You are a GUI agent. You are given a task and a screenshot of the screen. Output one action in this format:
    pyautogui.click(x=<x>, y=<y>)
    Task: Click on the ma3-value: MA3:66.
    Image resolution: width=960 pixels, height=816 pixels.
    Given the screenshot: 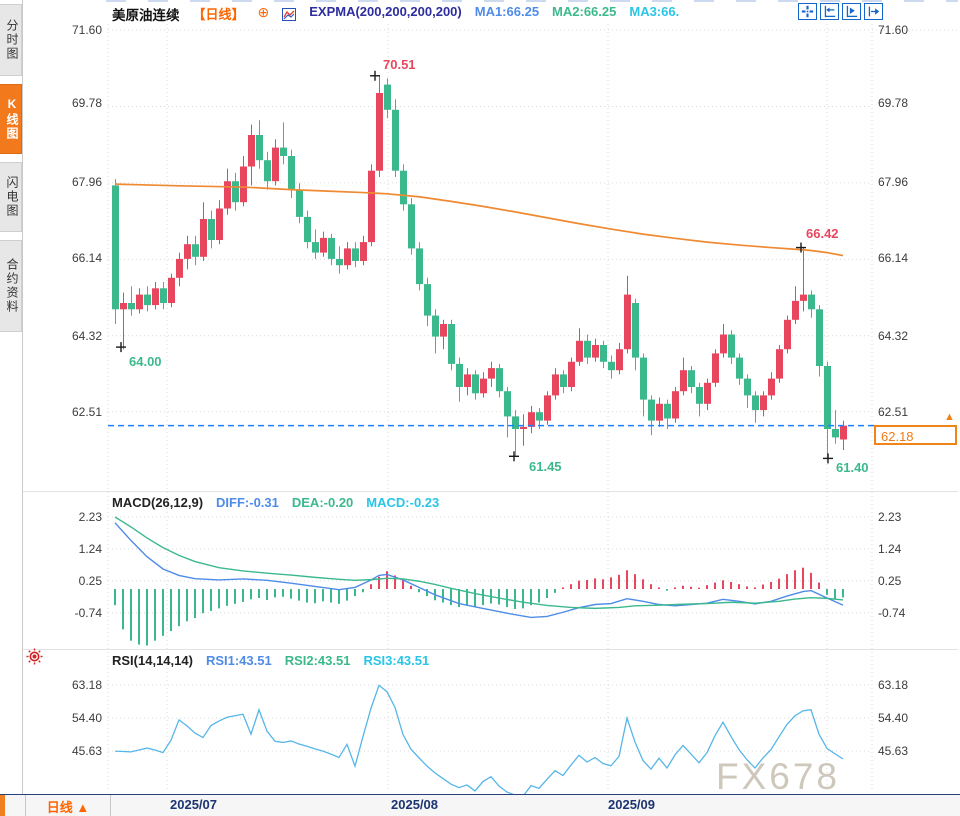 What is the action you would take?
    pyautogui.click(x=654, y=11)
    